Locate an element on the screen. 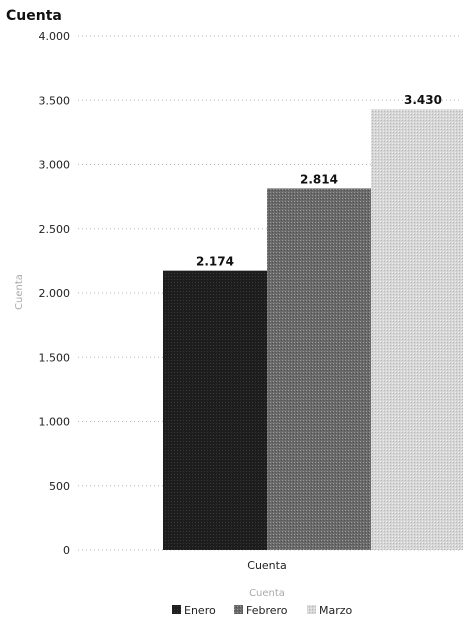  data-labels: 2.174 2.814 3.430 is located at coordinates (319, 180).